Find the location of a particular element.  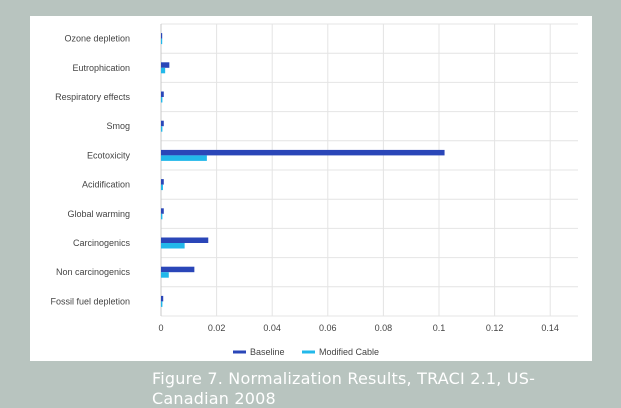

x-tick-label: 0.02 is located at coordinates (217, 328).